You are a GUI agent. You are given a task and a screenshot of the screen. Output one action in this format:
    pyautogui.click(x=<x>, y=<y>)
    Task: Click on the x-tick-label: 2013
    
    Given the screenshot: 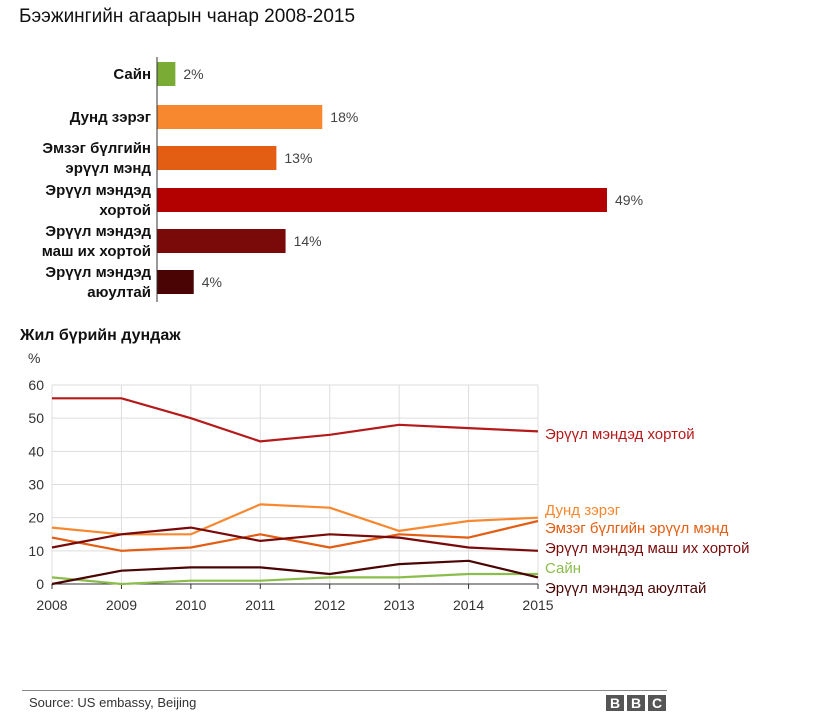 What is the action you would take?
    pyautogui.click(x=399, y=605)
    